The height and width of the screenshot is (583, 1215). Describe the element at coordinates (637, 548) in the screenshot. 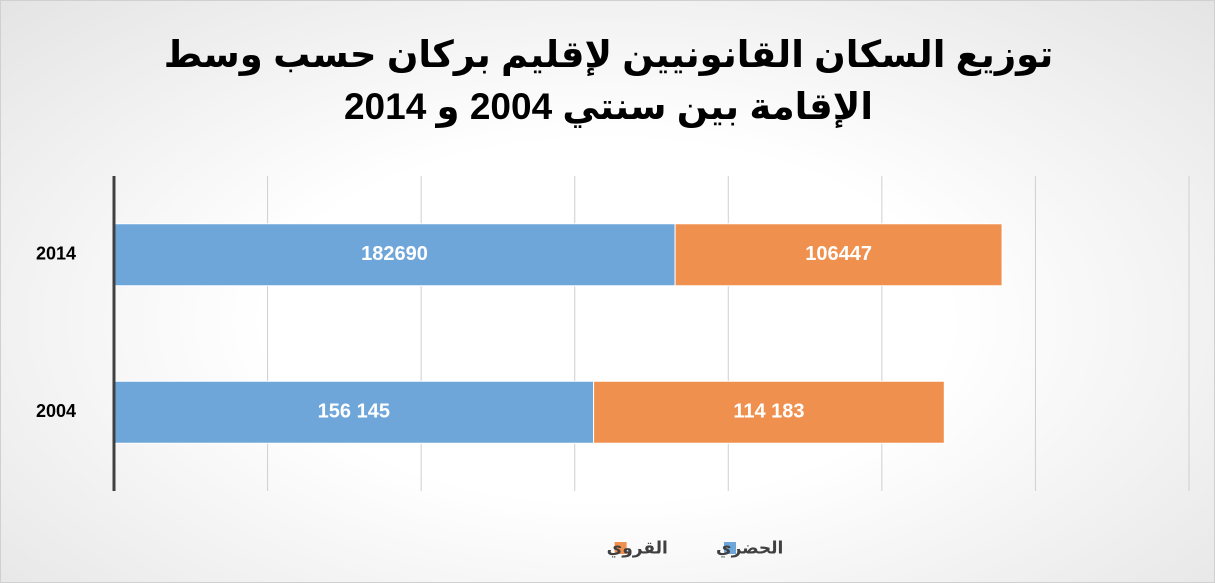

I see `legend-label: القروي` at that location.